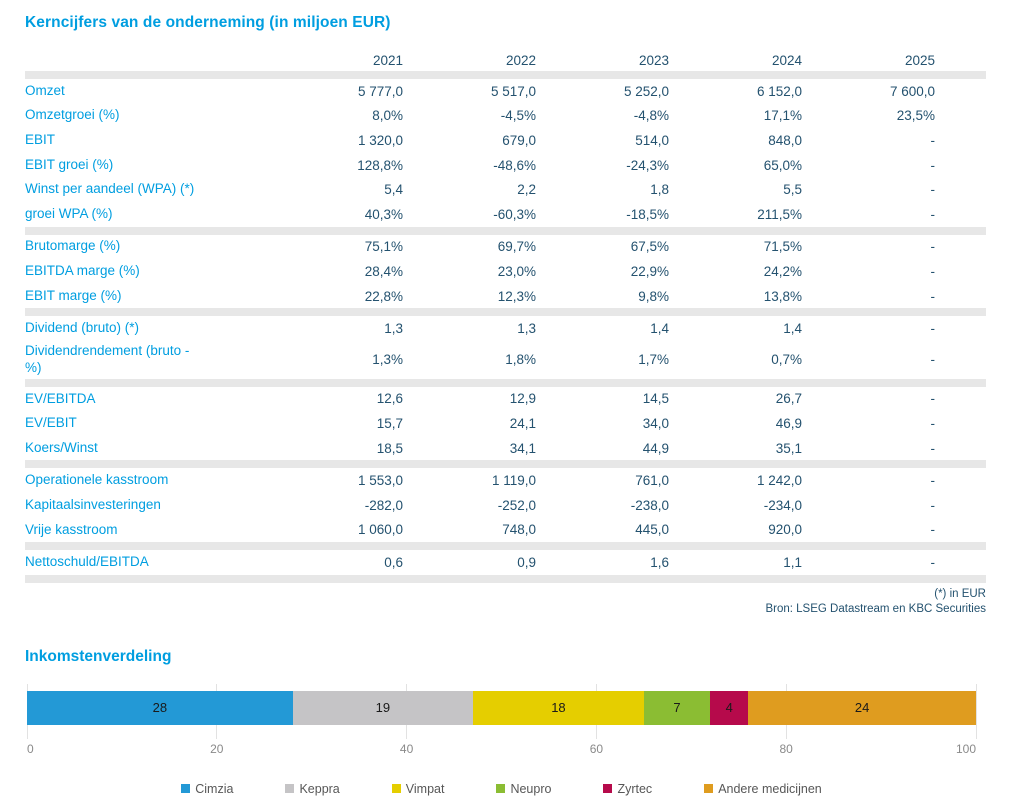 This screenshot has width=1011, height=796. Describe the element at coordinates (505, 214) in the screenshot. I see `table-row: groei WPA (%) 40,3% -60,3% -18,5% 211,5% -` at that location.